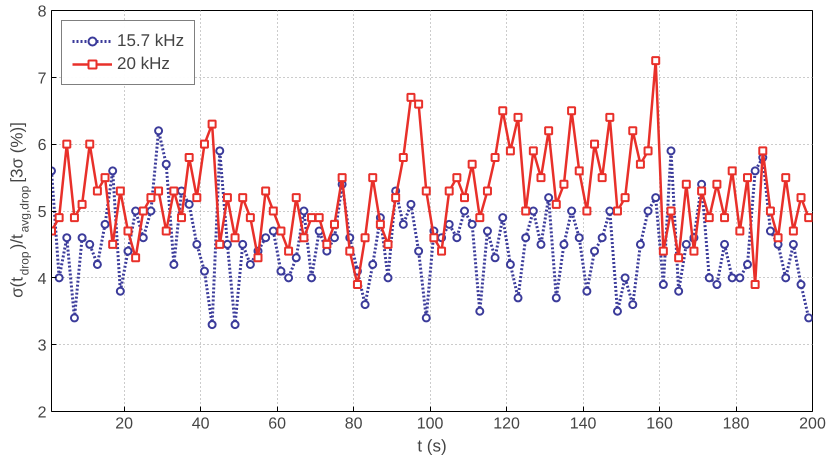 The image size is (832, 458). Describe the element at coordinates (583, 424) in the screenshot. I see `x-tick-label: 140` at that location.